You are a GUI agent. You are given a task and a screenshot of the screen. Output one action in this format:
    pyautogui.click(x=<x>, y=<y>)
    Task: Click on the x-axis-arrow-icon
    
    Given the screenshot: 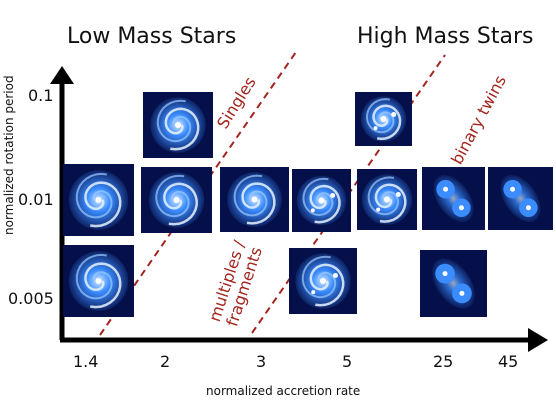 What is the action you would take?
    pyautogui.click(x=538, y=340)
    